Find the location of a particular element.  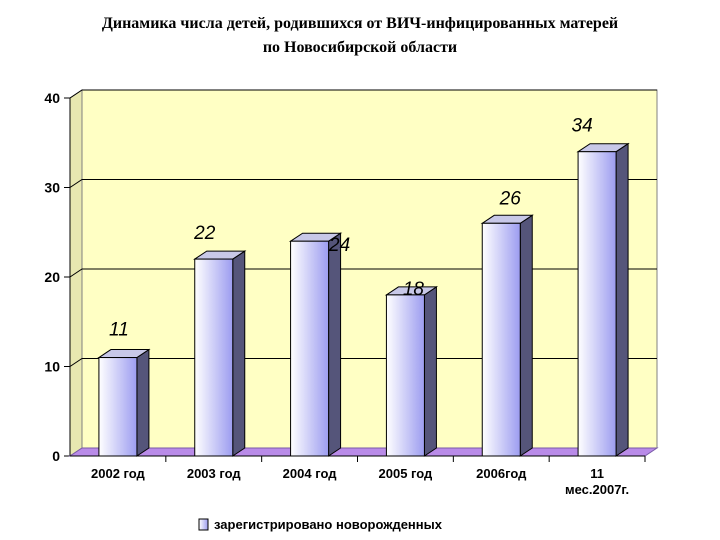

x-tick-label: 2006год is located at coordinates (501, 473).